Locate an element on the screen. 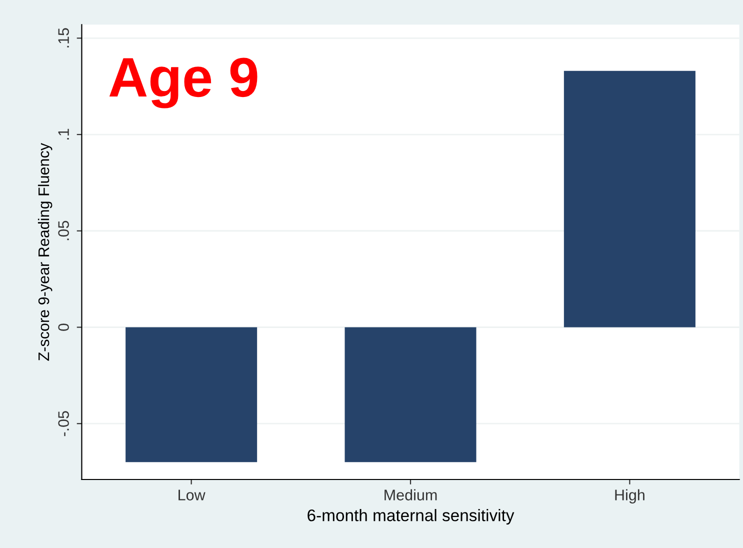  y-tick-label: .15 is located at coordinates (63, 38).